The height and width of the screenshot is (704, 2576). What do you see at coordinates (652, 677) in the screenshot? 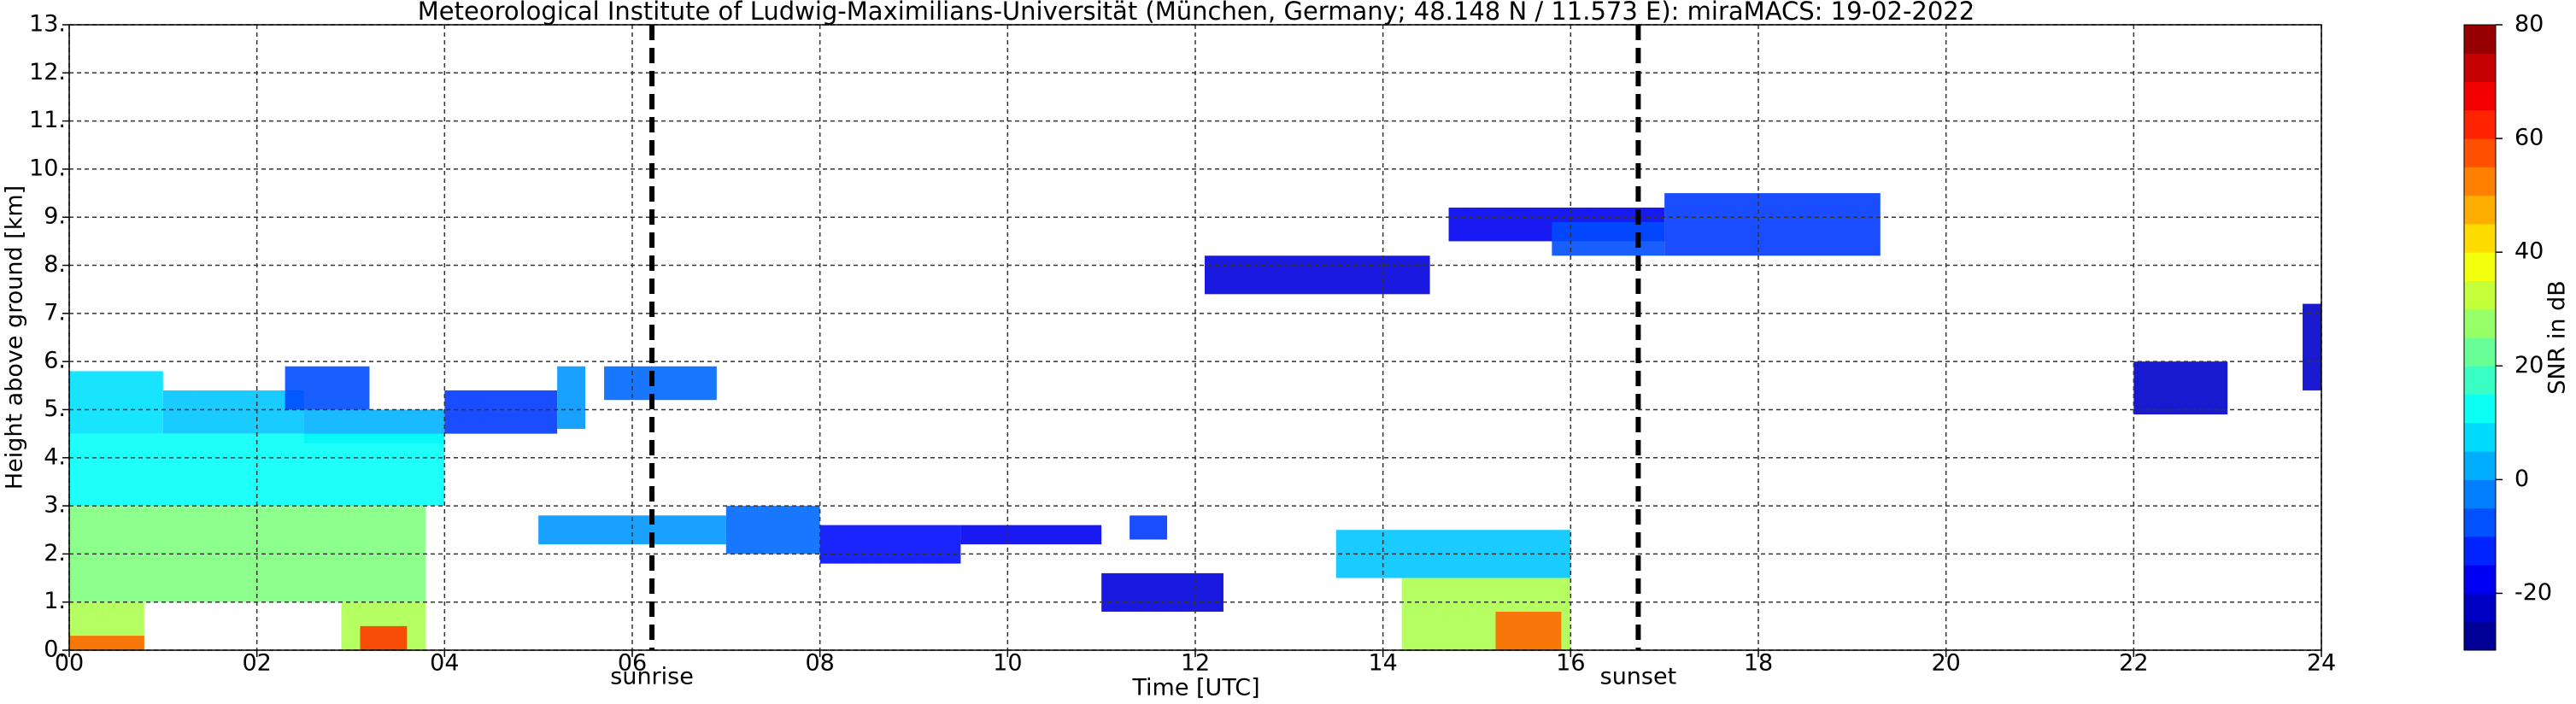
I see `annotation-label: sunrise` at bounding box center [652, 677].